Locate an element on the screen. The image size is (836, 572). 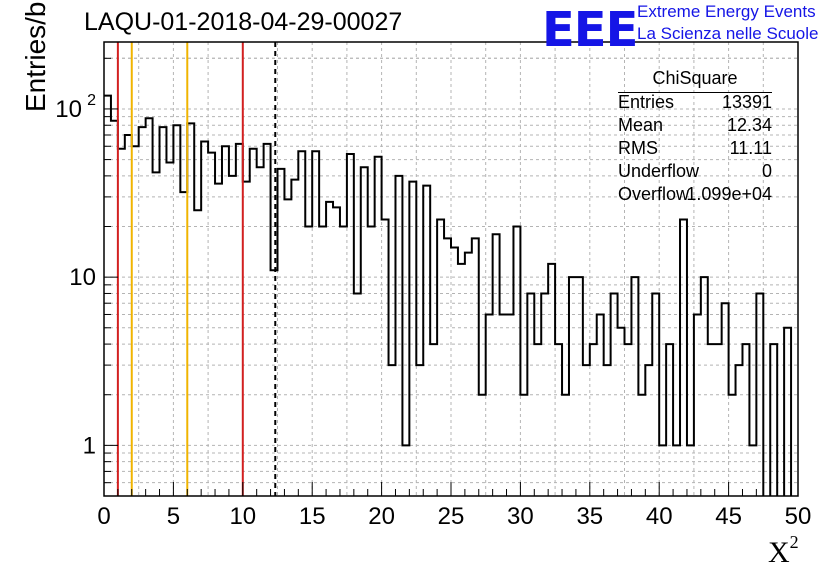
x-tick-label: 0 is located at coordinates (103, 516).